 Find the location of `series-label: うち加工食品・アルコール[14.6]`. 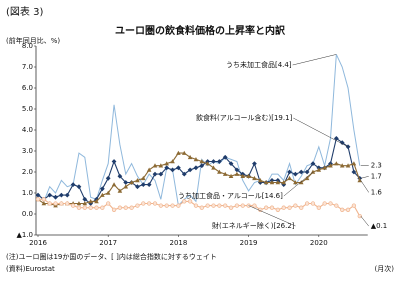

series-label: うち加工食品・アルコール[14.6] is located at coordinates (230, 195).